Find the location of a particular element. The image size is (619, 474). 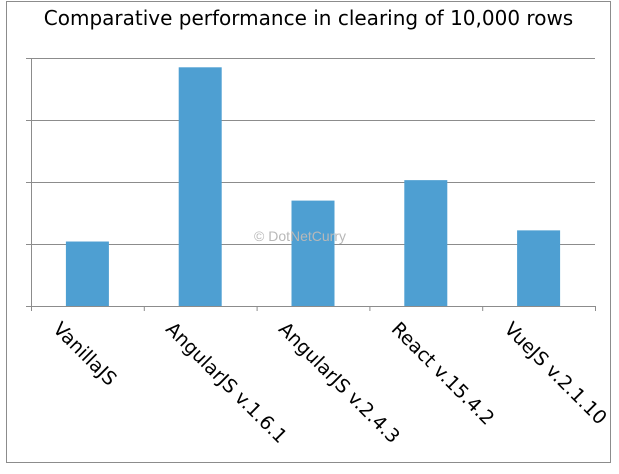

x-tick-label: React v.15.4.2 is located at coordinates (443, 374).